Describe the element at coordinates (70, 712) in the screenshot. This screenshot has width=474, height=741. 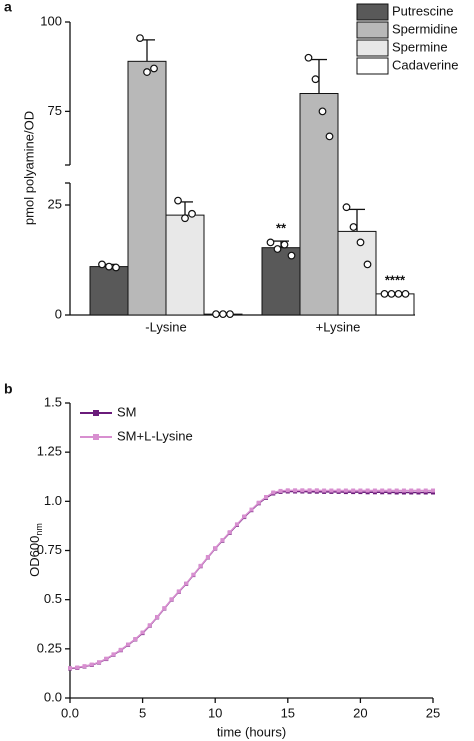
I see `x-tick-label: 0.0` at that location.